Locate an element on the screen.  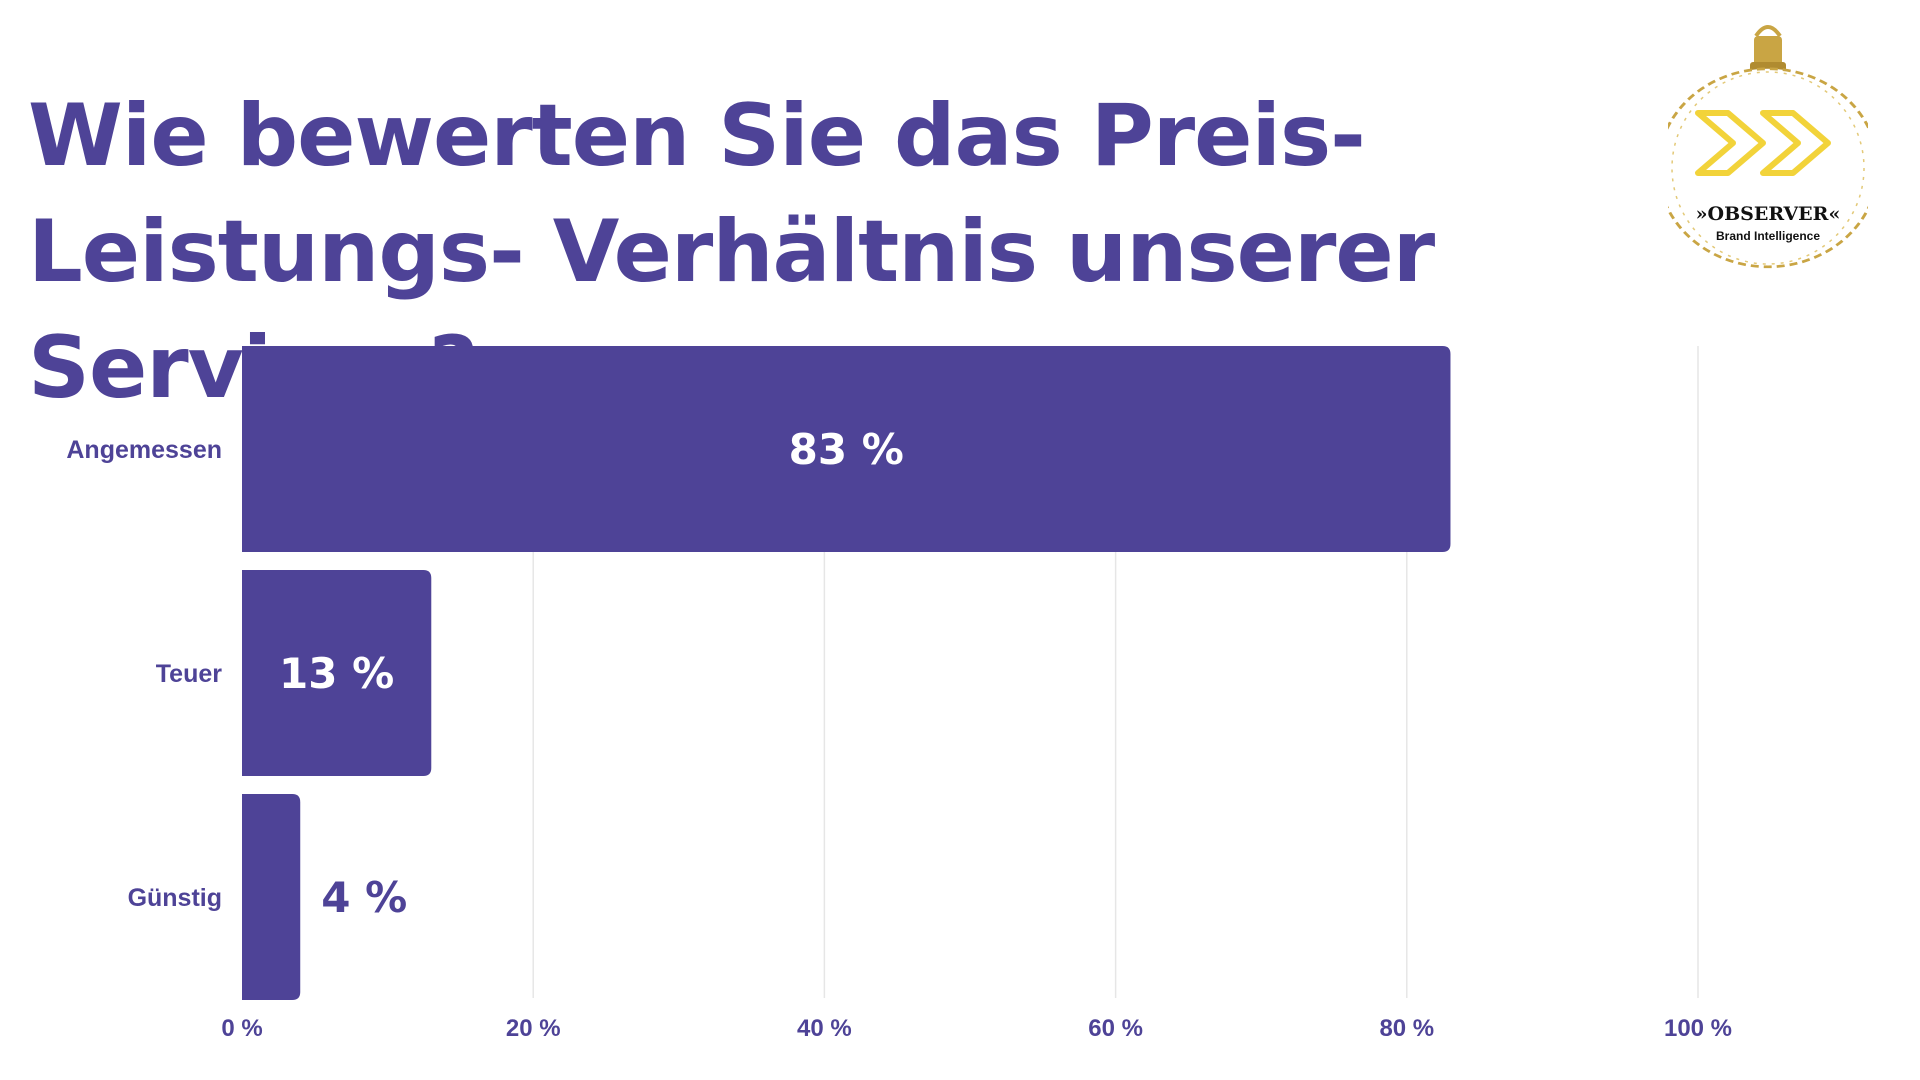
bar-günstig is located at coordinates (271, 897).